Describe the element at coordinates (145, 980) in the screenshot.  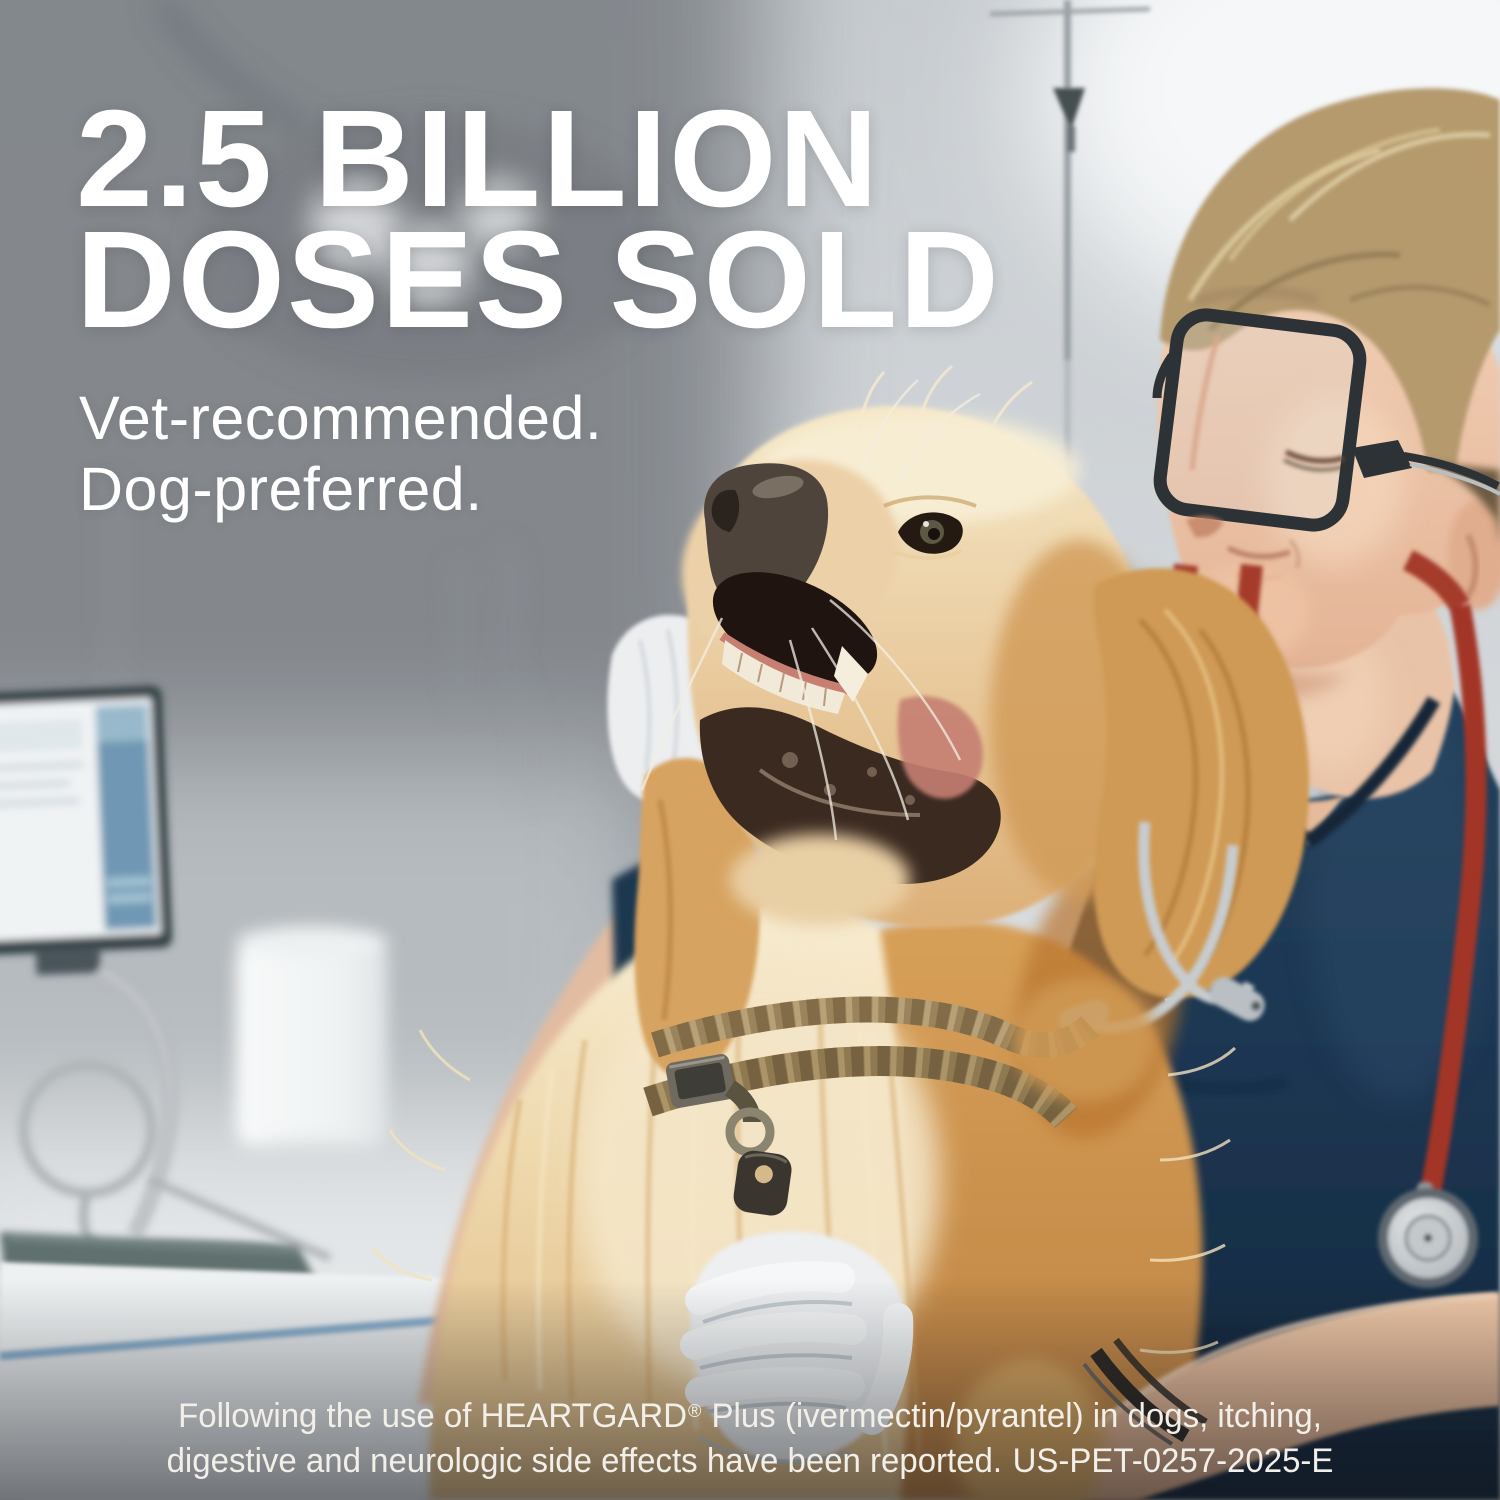
I see `xray-monitor` at that location.